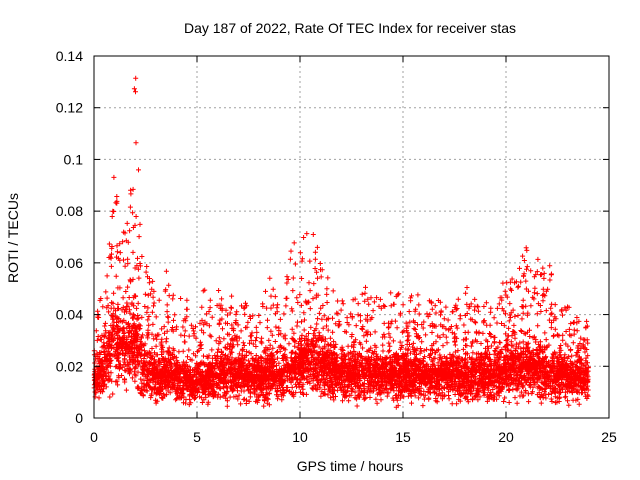  Describe the element at coordinates (69, 263) in the screenshot. I see `y-tick-label: 0.06` at that location.